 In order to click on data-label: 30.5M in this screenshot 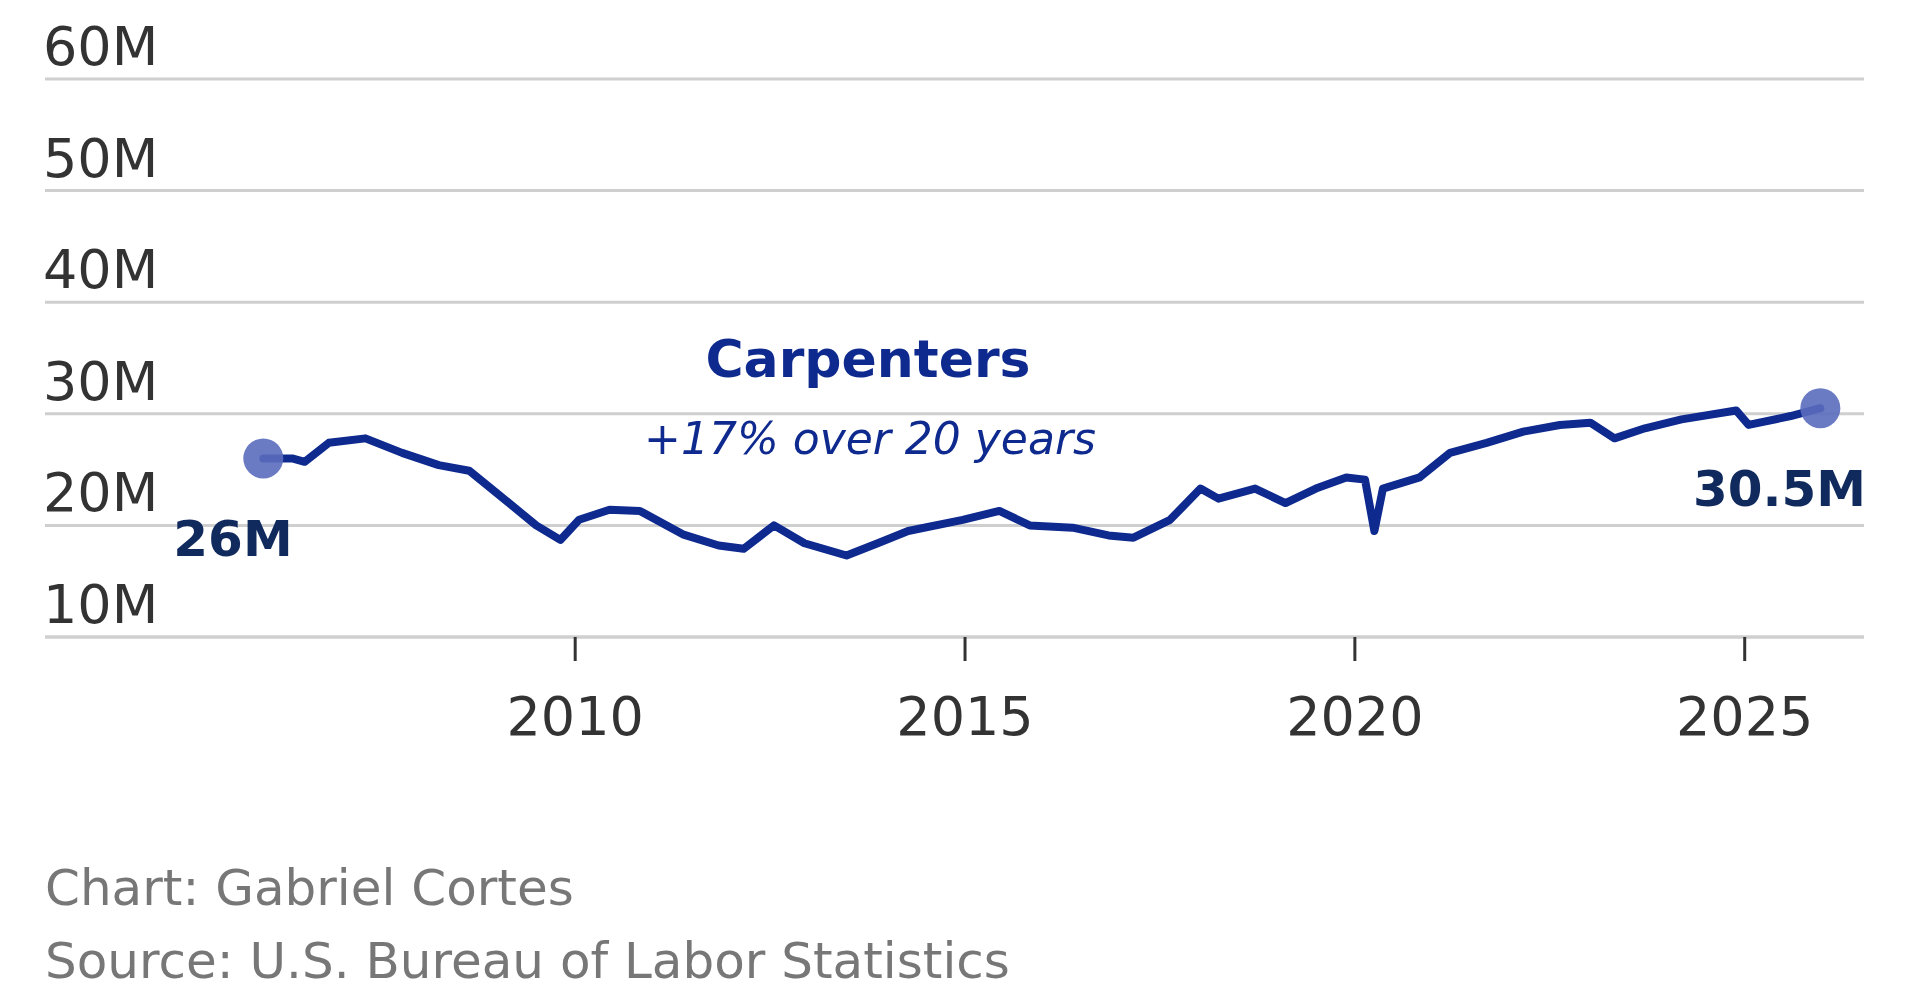, I will do `click(1779, 489)`.